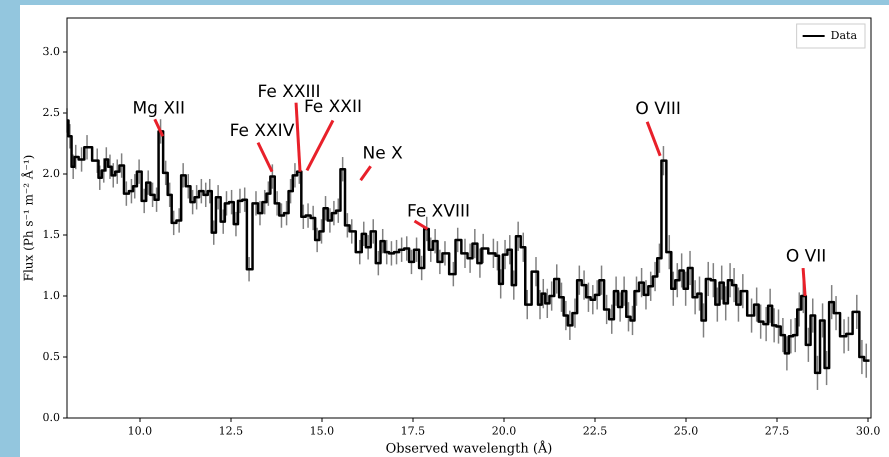 The width and height of the screenshot is (889, 457). Describe the element at coordinates (868, 431) in the screenshot. I see `x-tick-label: 30.0` at that location.